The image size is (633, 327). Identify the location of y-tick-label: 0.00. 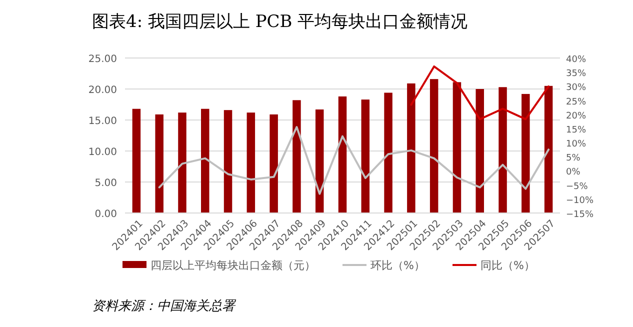
(105, 214).